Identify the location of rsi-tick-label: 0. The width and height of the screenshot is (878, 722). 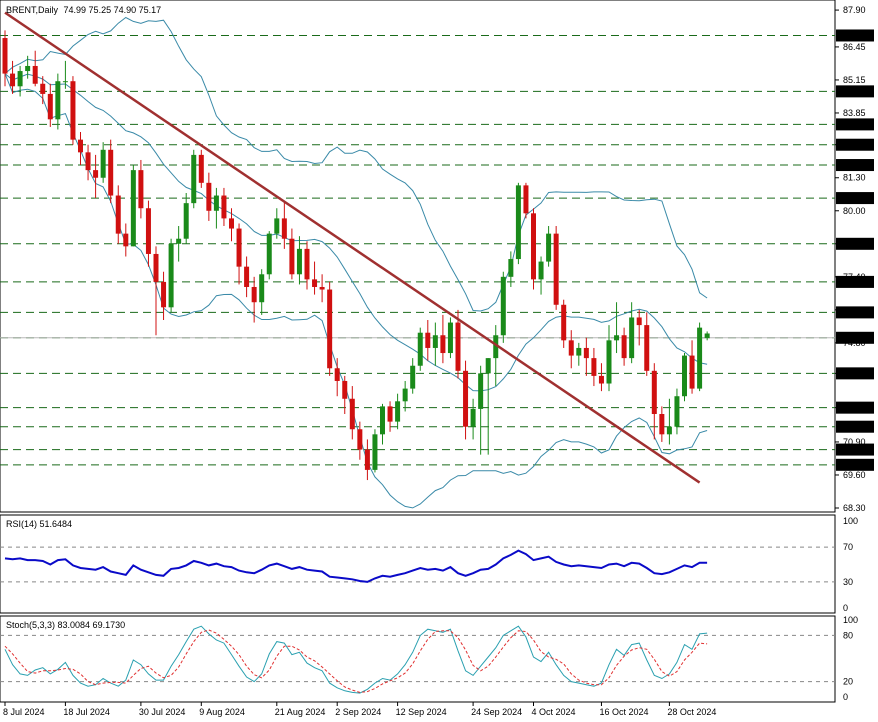
(845, 608).